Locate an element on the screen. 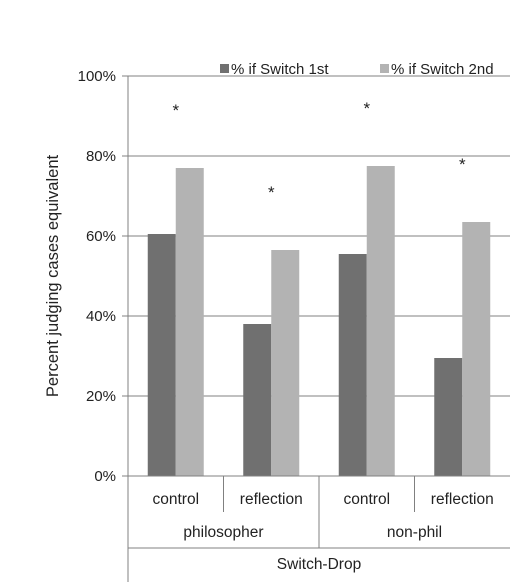 The height and width of the screenshot is (588, 530). y-tick-label: 60% is located at coordinates (101, 236).